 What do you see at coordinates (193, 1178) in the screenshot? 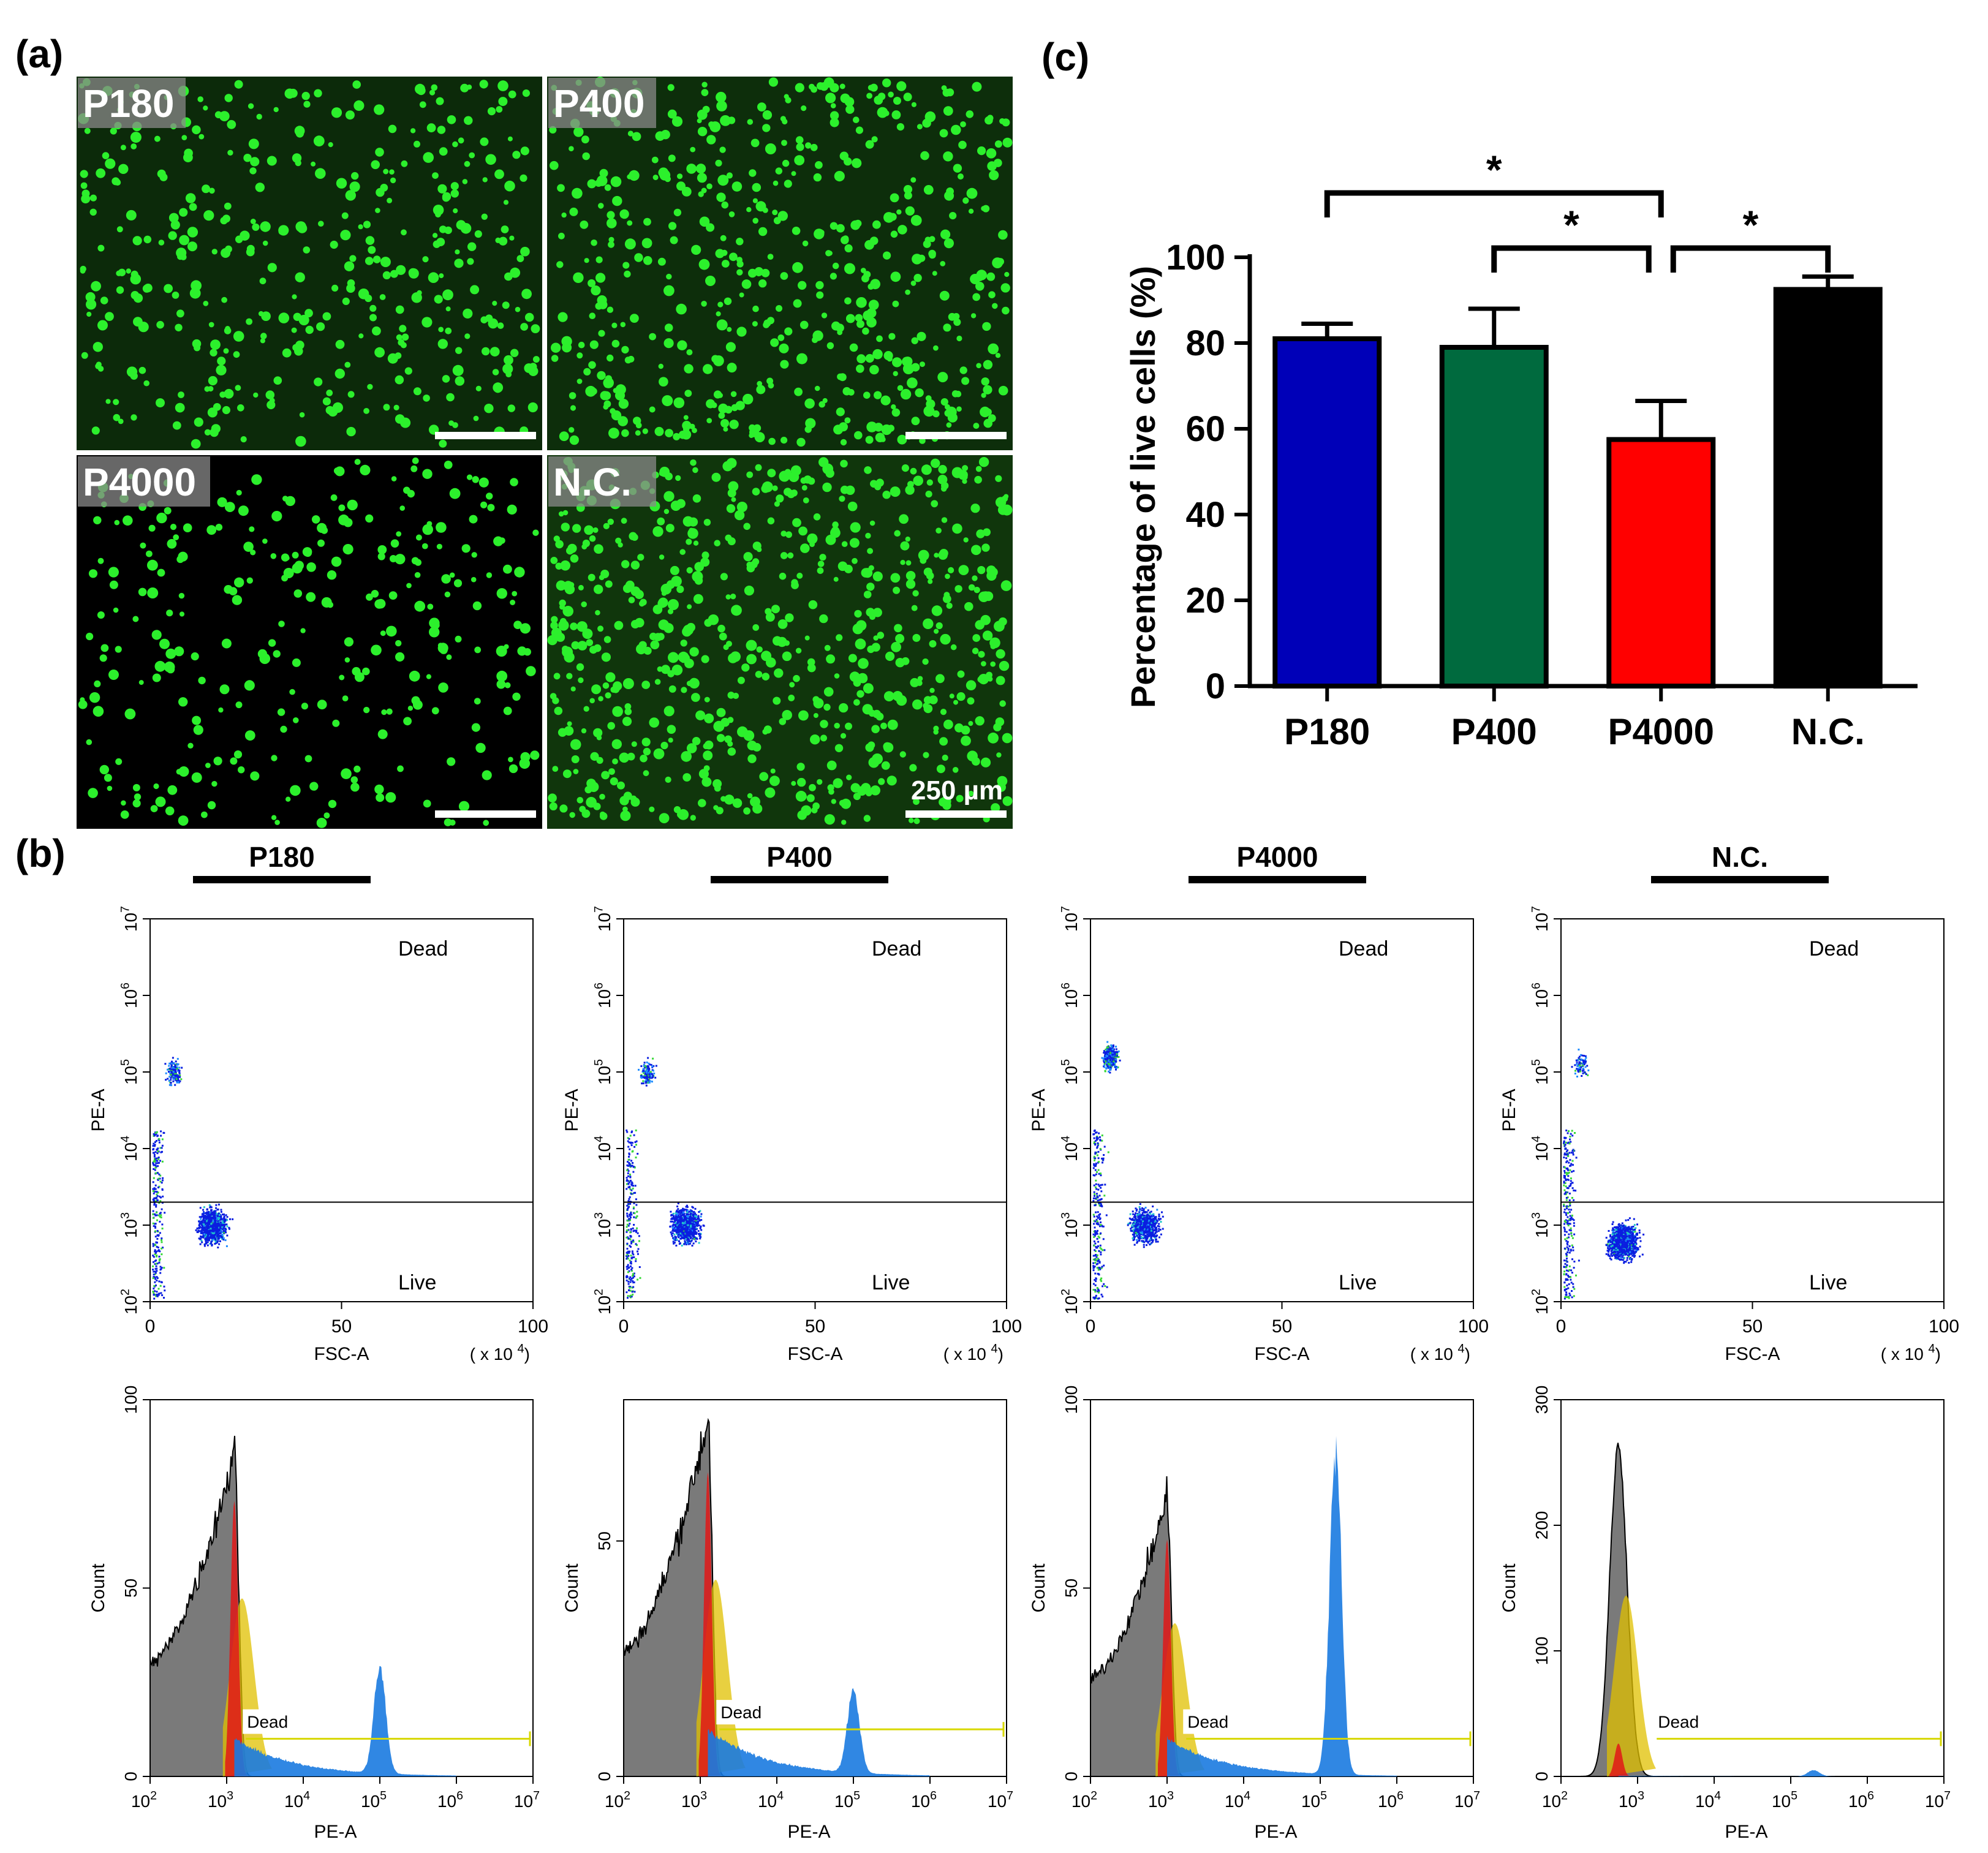
I see `dot-points` at bounding box center [193, 1178].